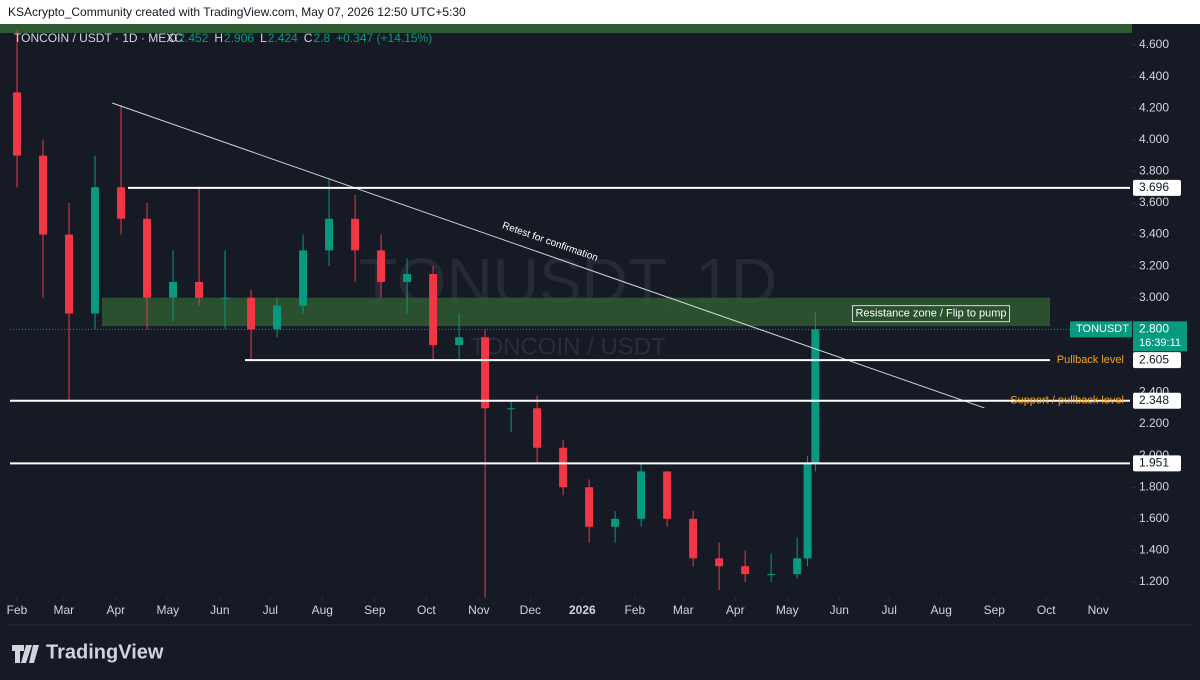  I want to click on y-tick-label: 2.200, so click(1154, 423).